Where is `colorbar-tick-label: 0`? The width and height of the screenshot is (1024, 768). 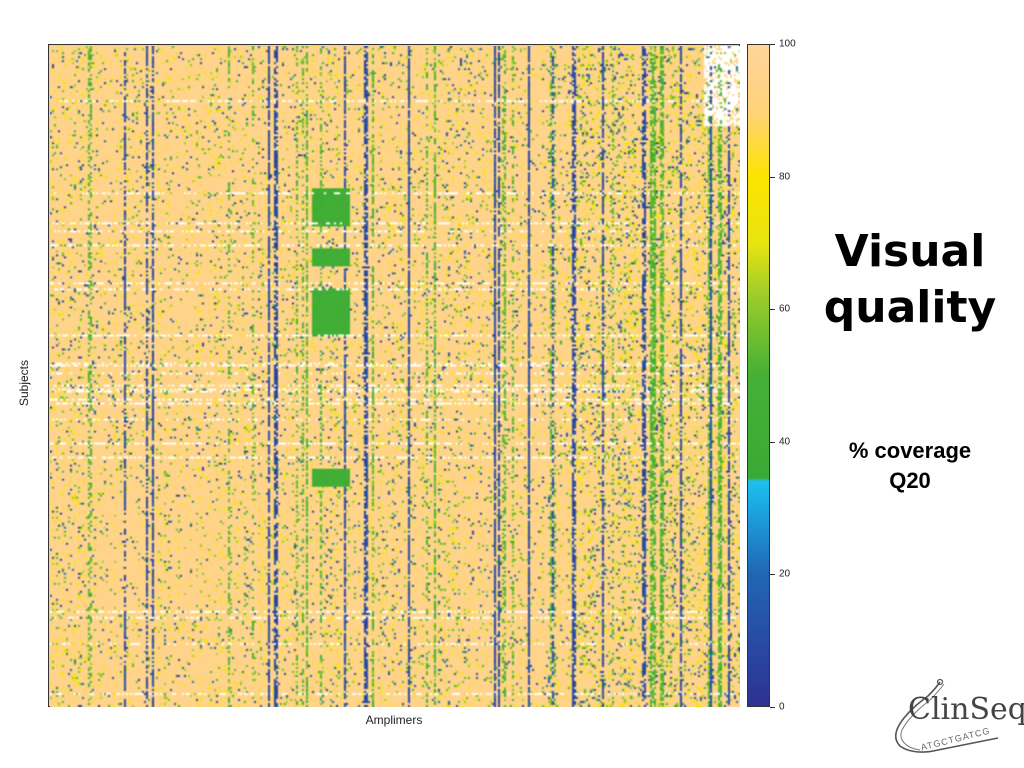 colorbar-tick-label: 0 is located at coordinates (782, 707).